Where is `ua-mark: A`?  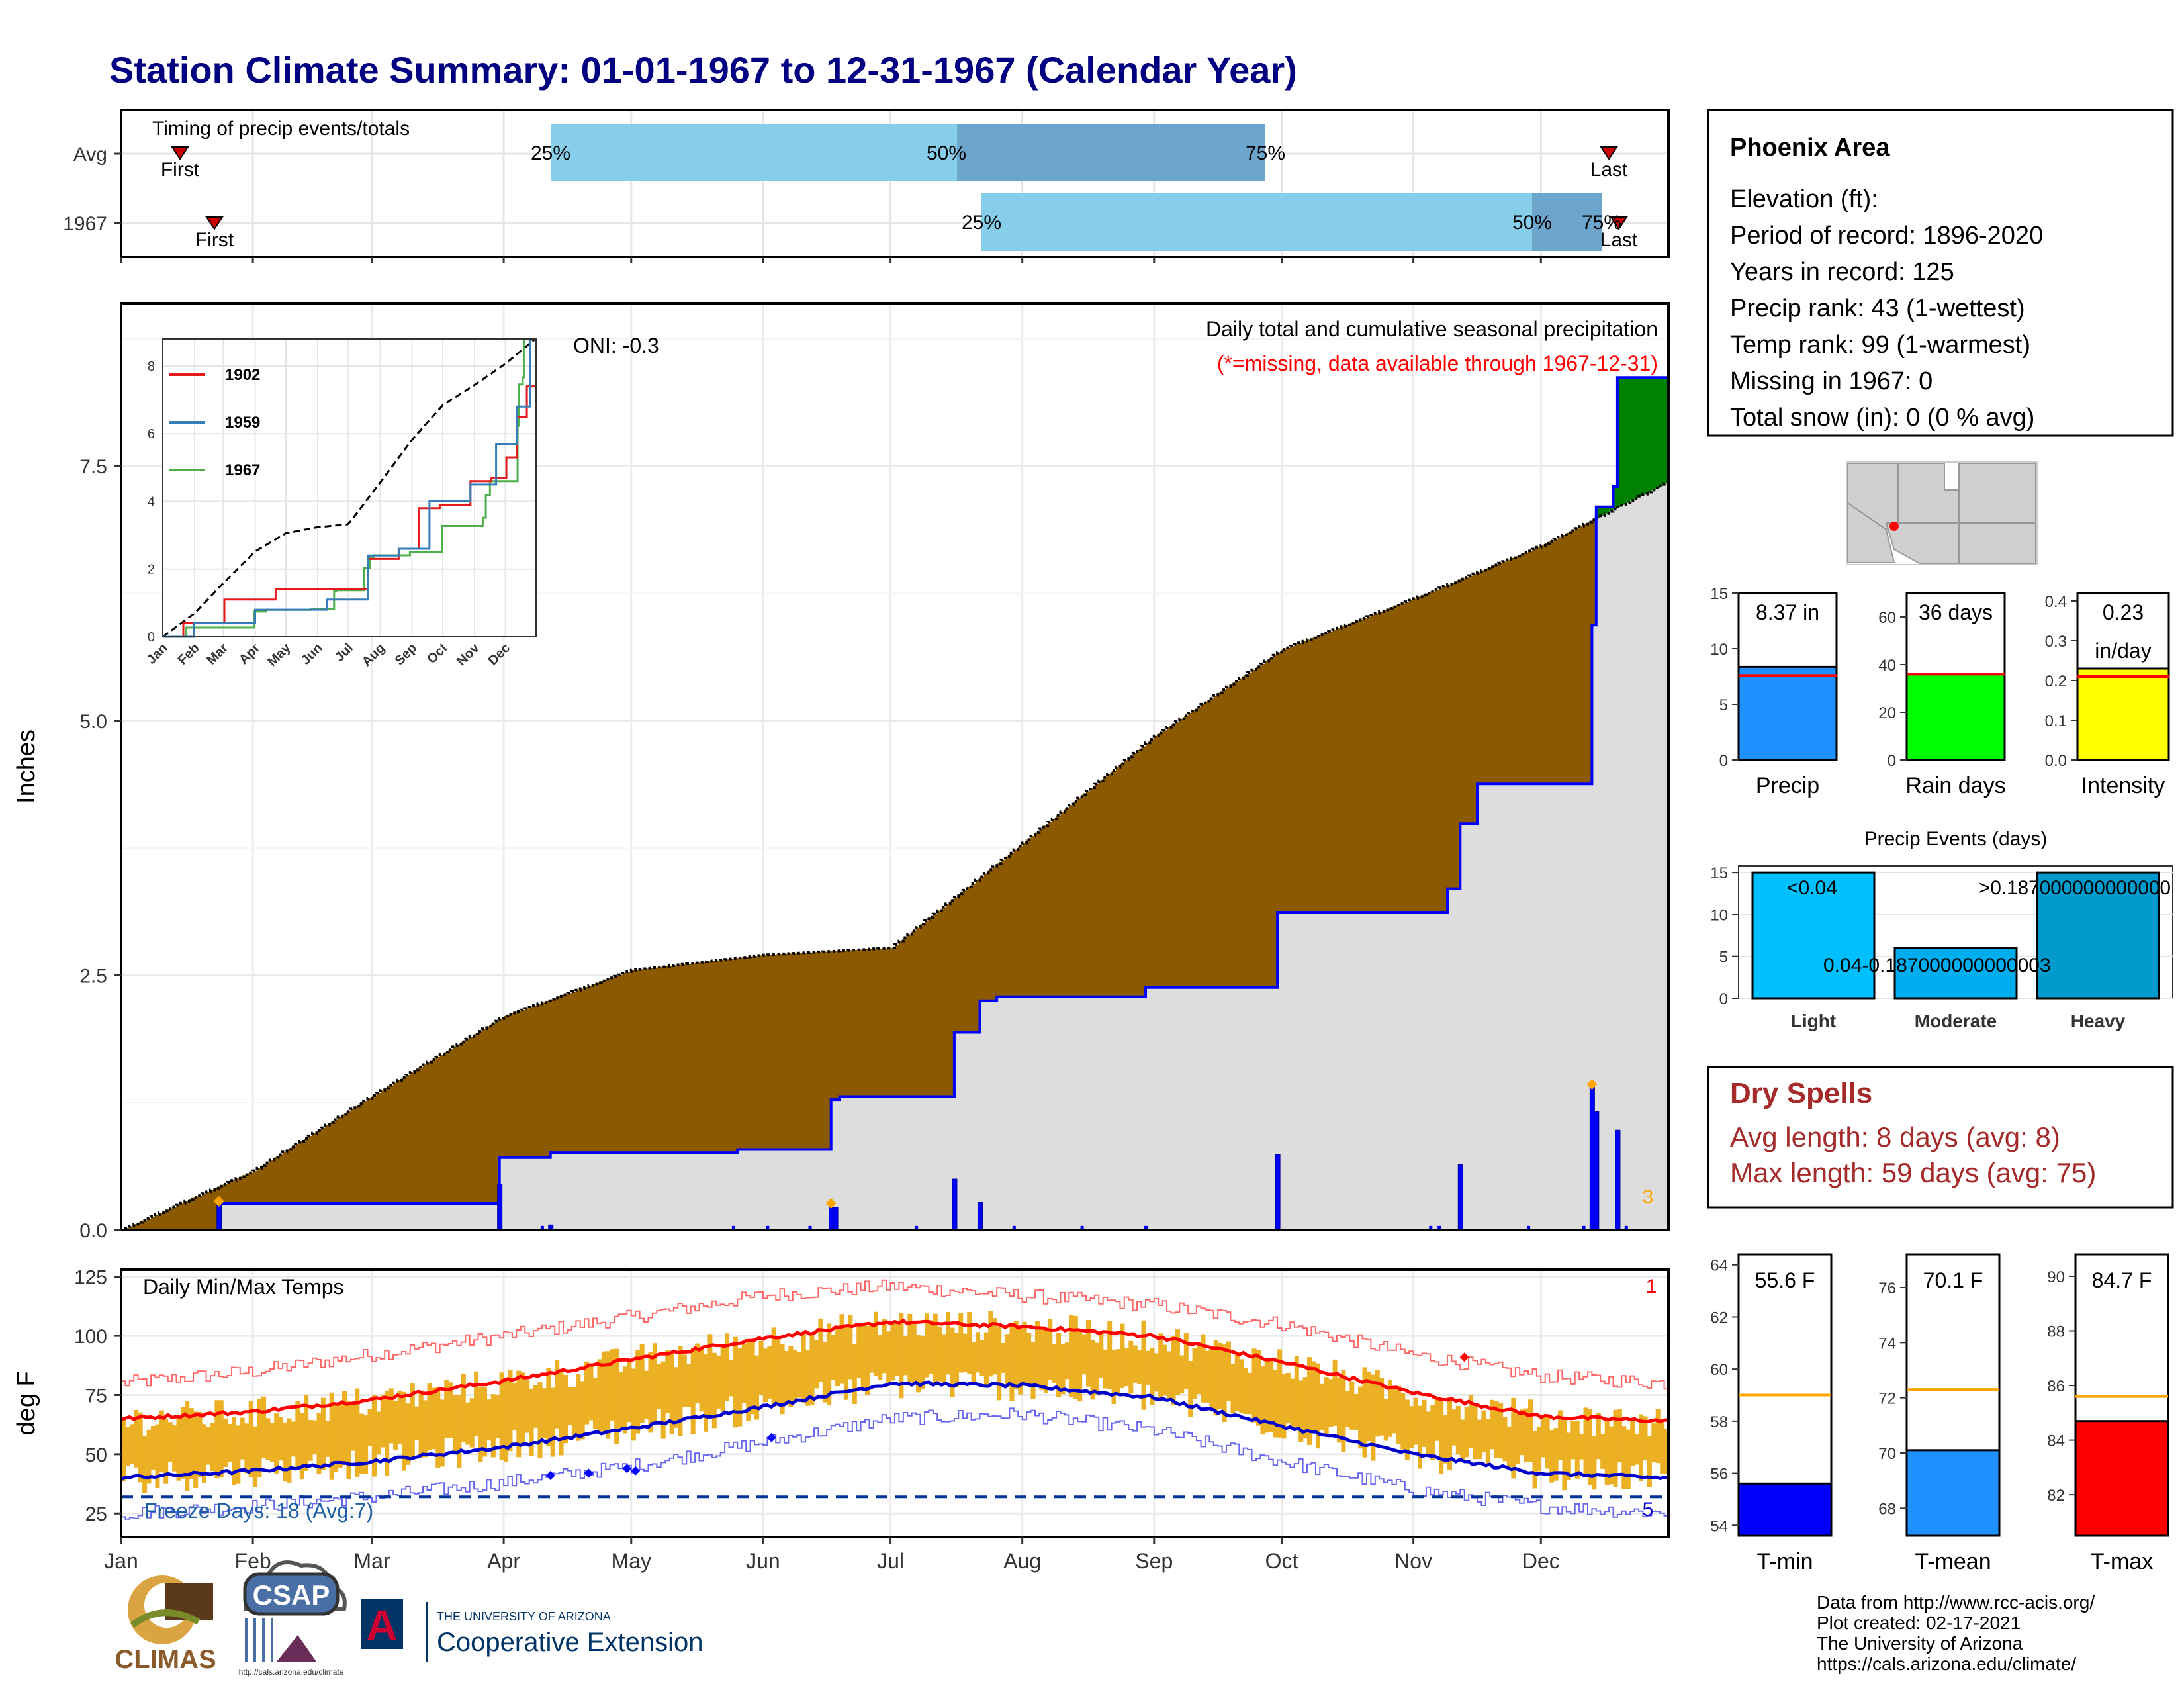
ua-mark: A is located at coordinates (382, 1625).